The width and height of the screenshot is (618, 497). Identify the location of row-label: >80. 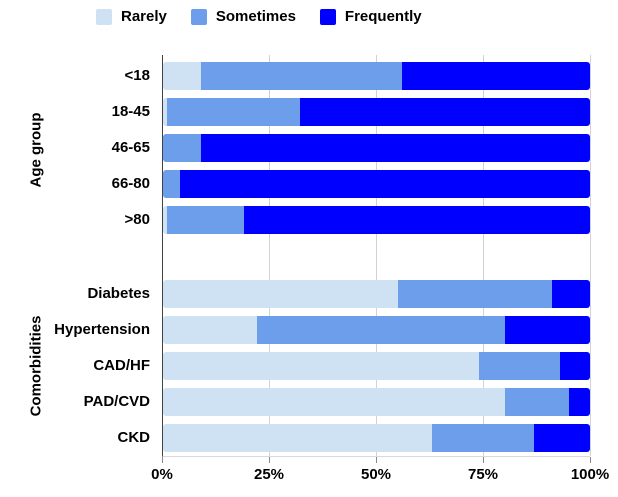
(137, 219).